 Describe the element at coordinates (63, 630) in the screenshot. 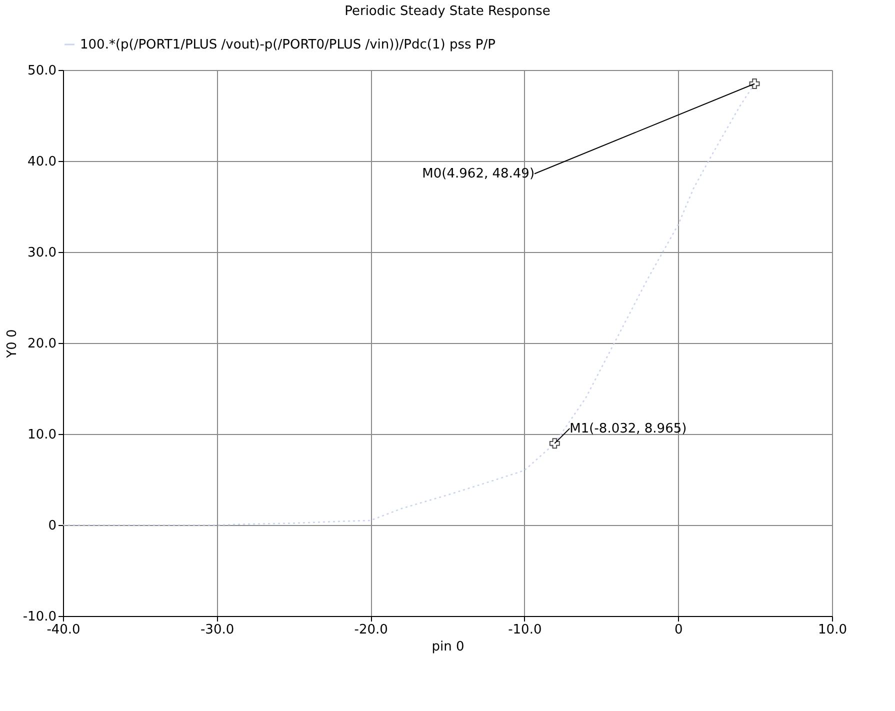

I see `x-tick-label: -40.0` at that location.